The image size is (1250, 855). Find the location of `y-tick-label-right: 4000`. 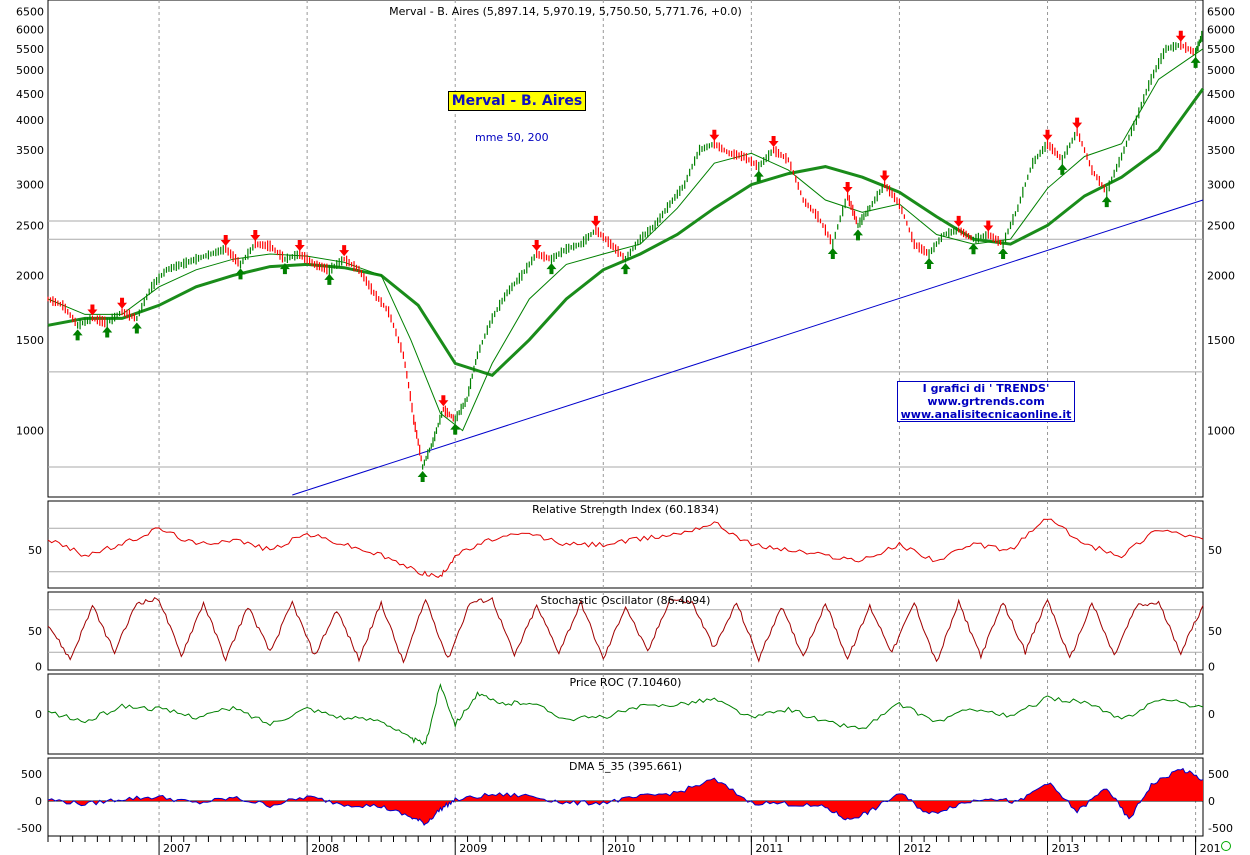

y-tick-label-right: 4000 is located at coordinates (1221, 120).